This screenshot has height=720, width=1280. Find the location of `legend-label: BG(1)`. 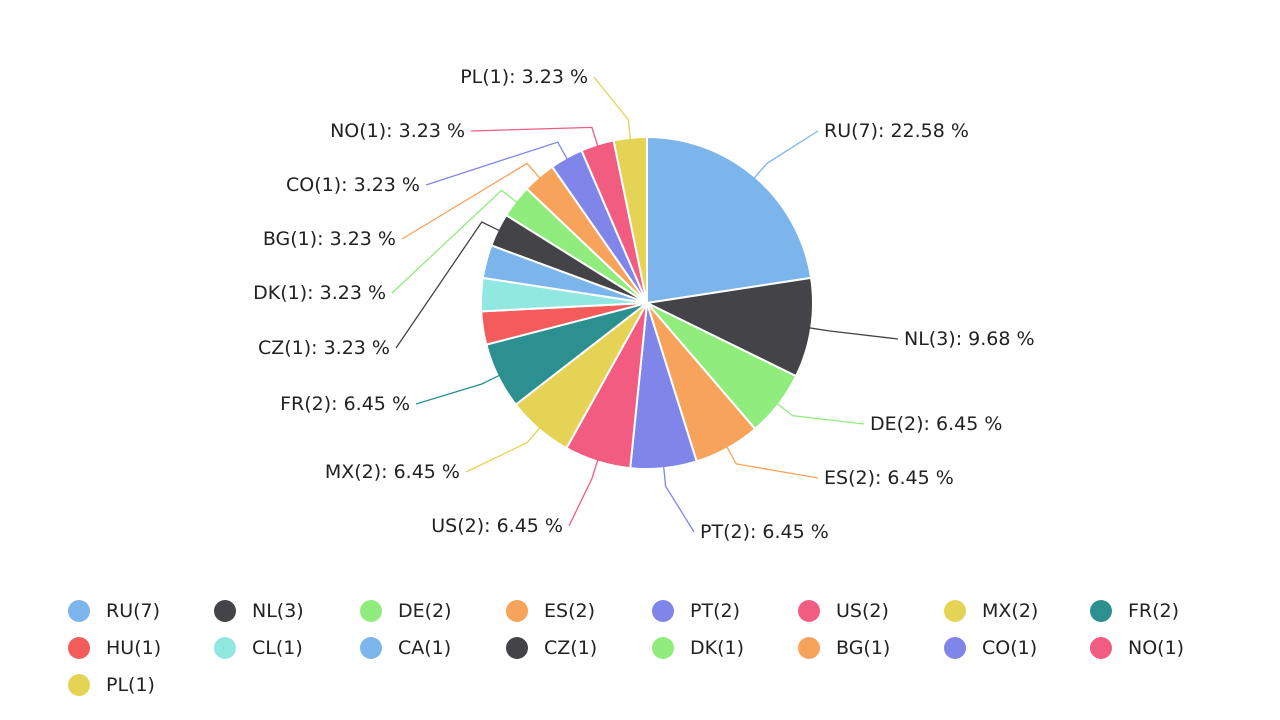

legend-label: BG(1) is located at coordinates (863, 647).